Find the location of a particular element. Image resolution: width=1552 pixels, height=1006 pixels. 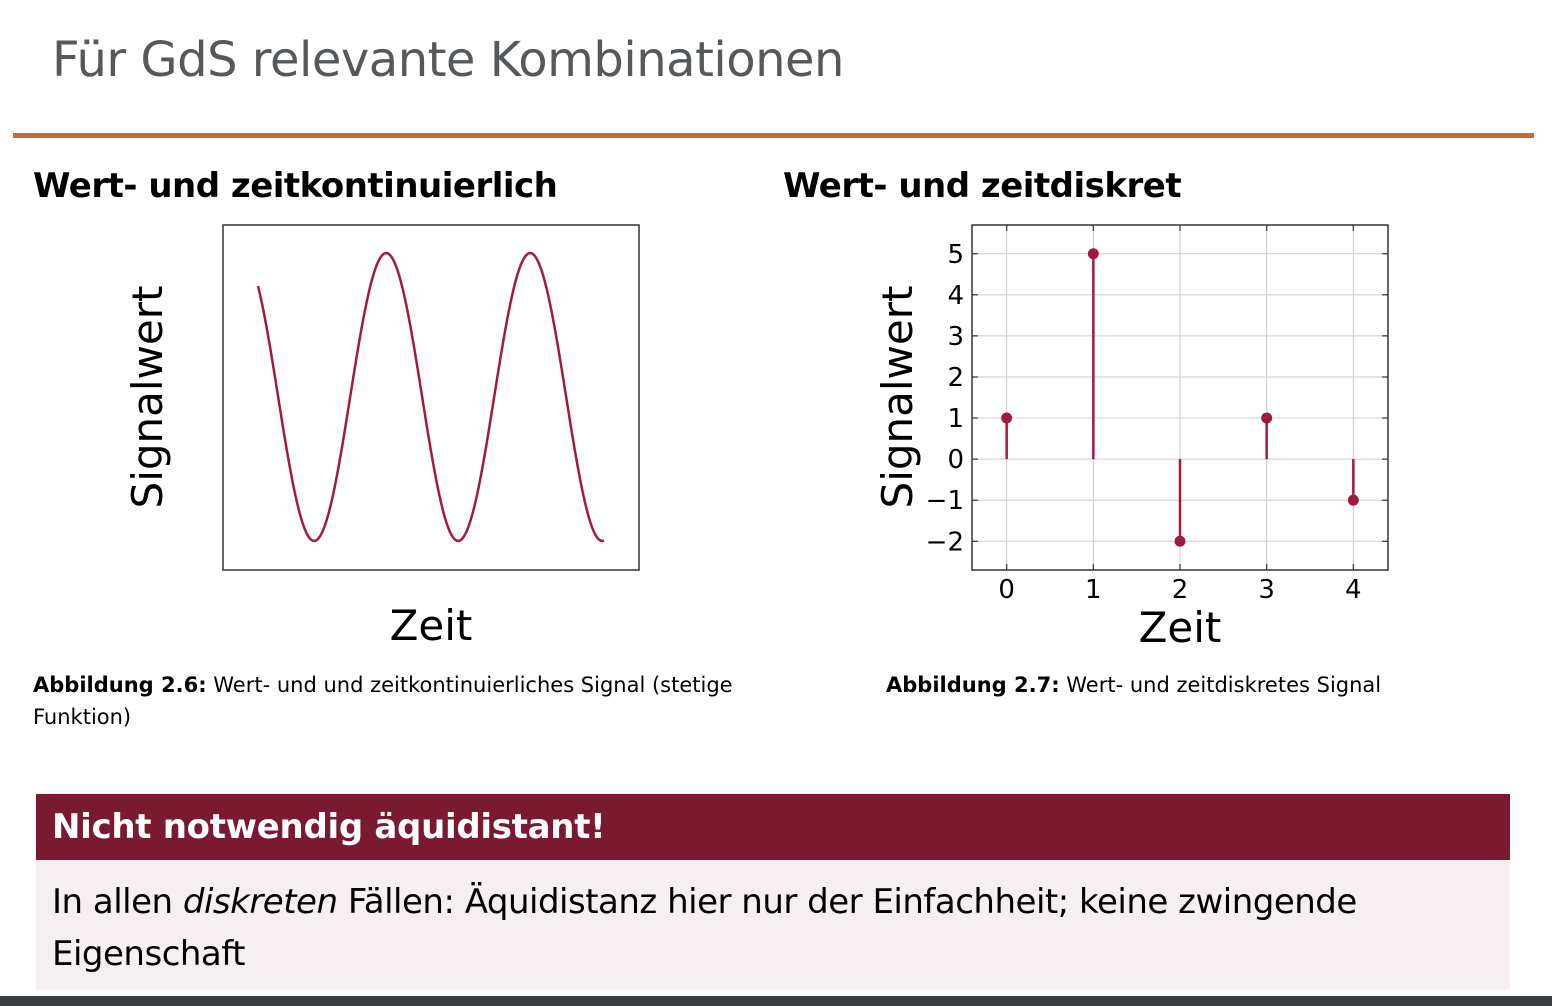

x-tick-label: 1 is located at coordinates (1093, 590).